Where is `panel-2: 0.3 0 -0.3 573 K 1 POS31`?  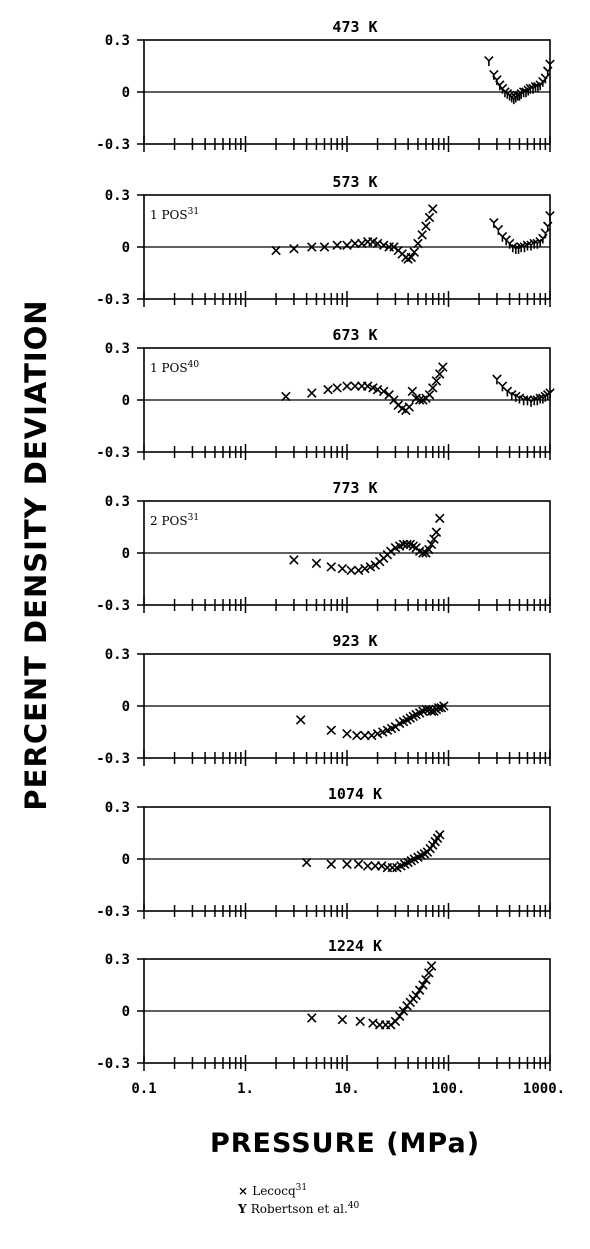
panel-2: 0.3 0 -0.3 573 K 1 POS31 is located at coordinates (325, 240).